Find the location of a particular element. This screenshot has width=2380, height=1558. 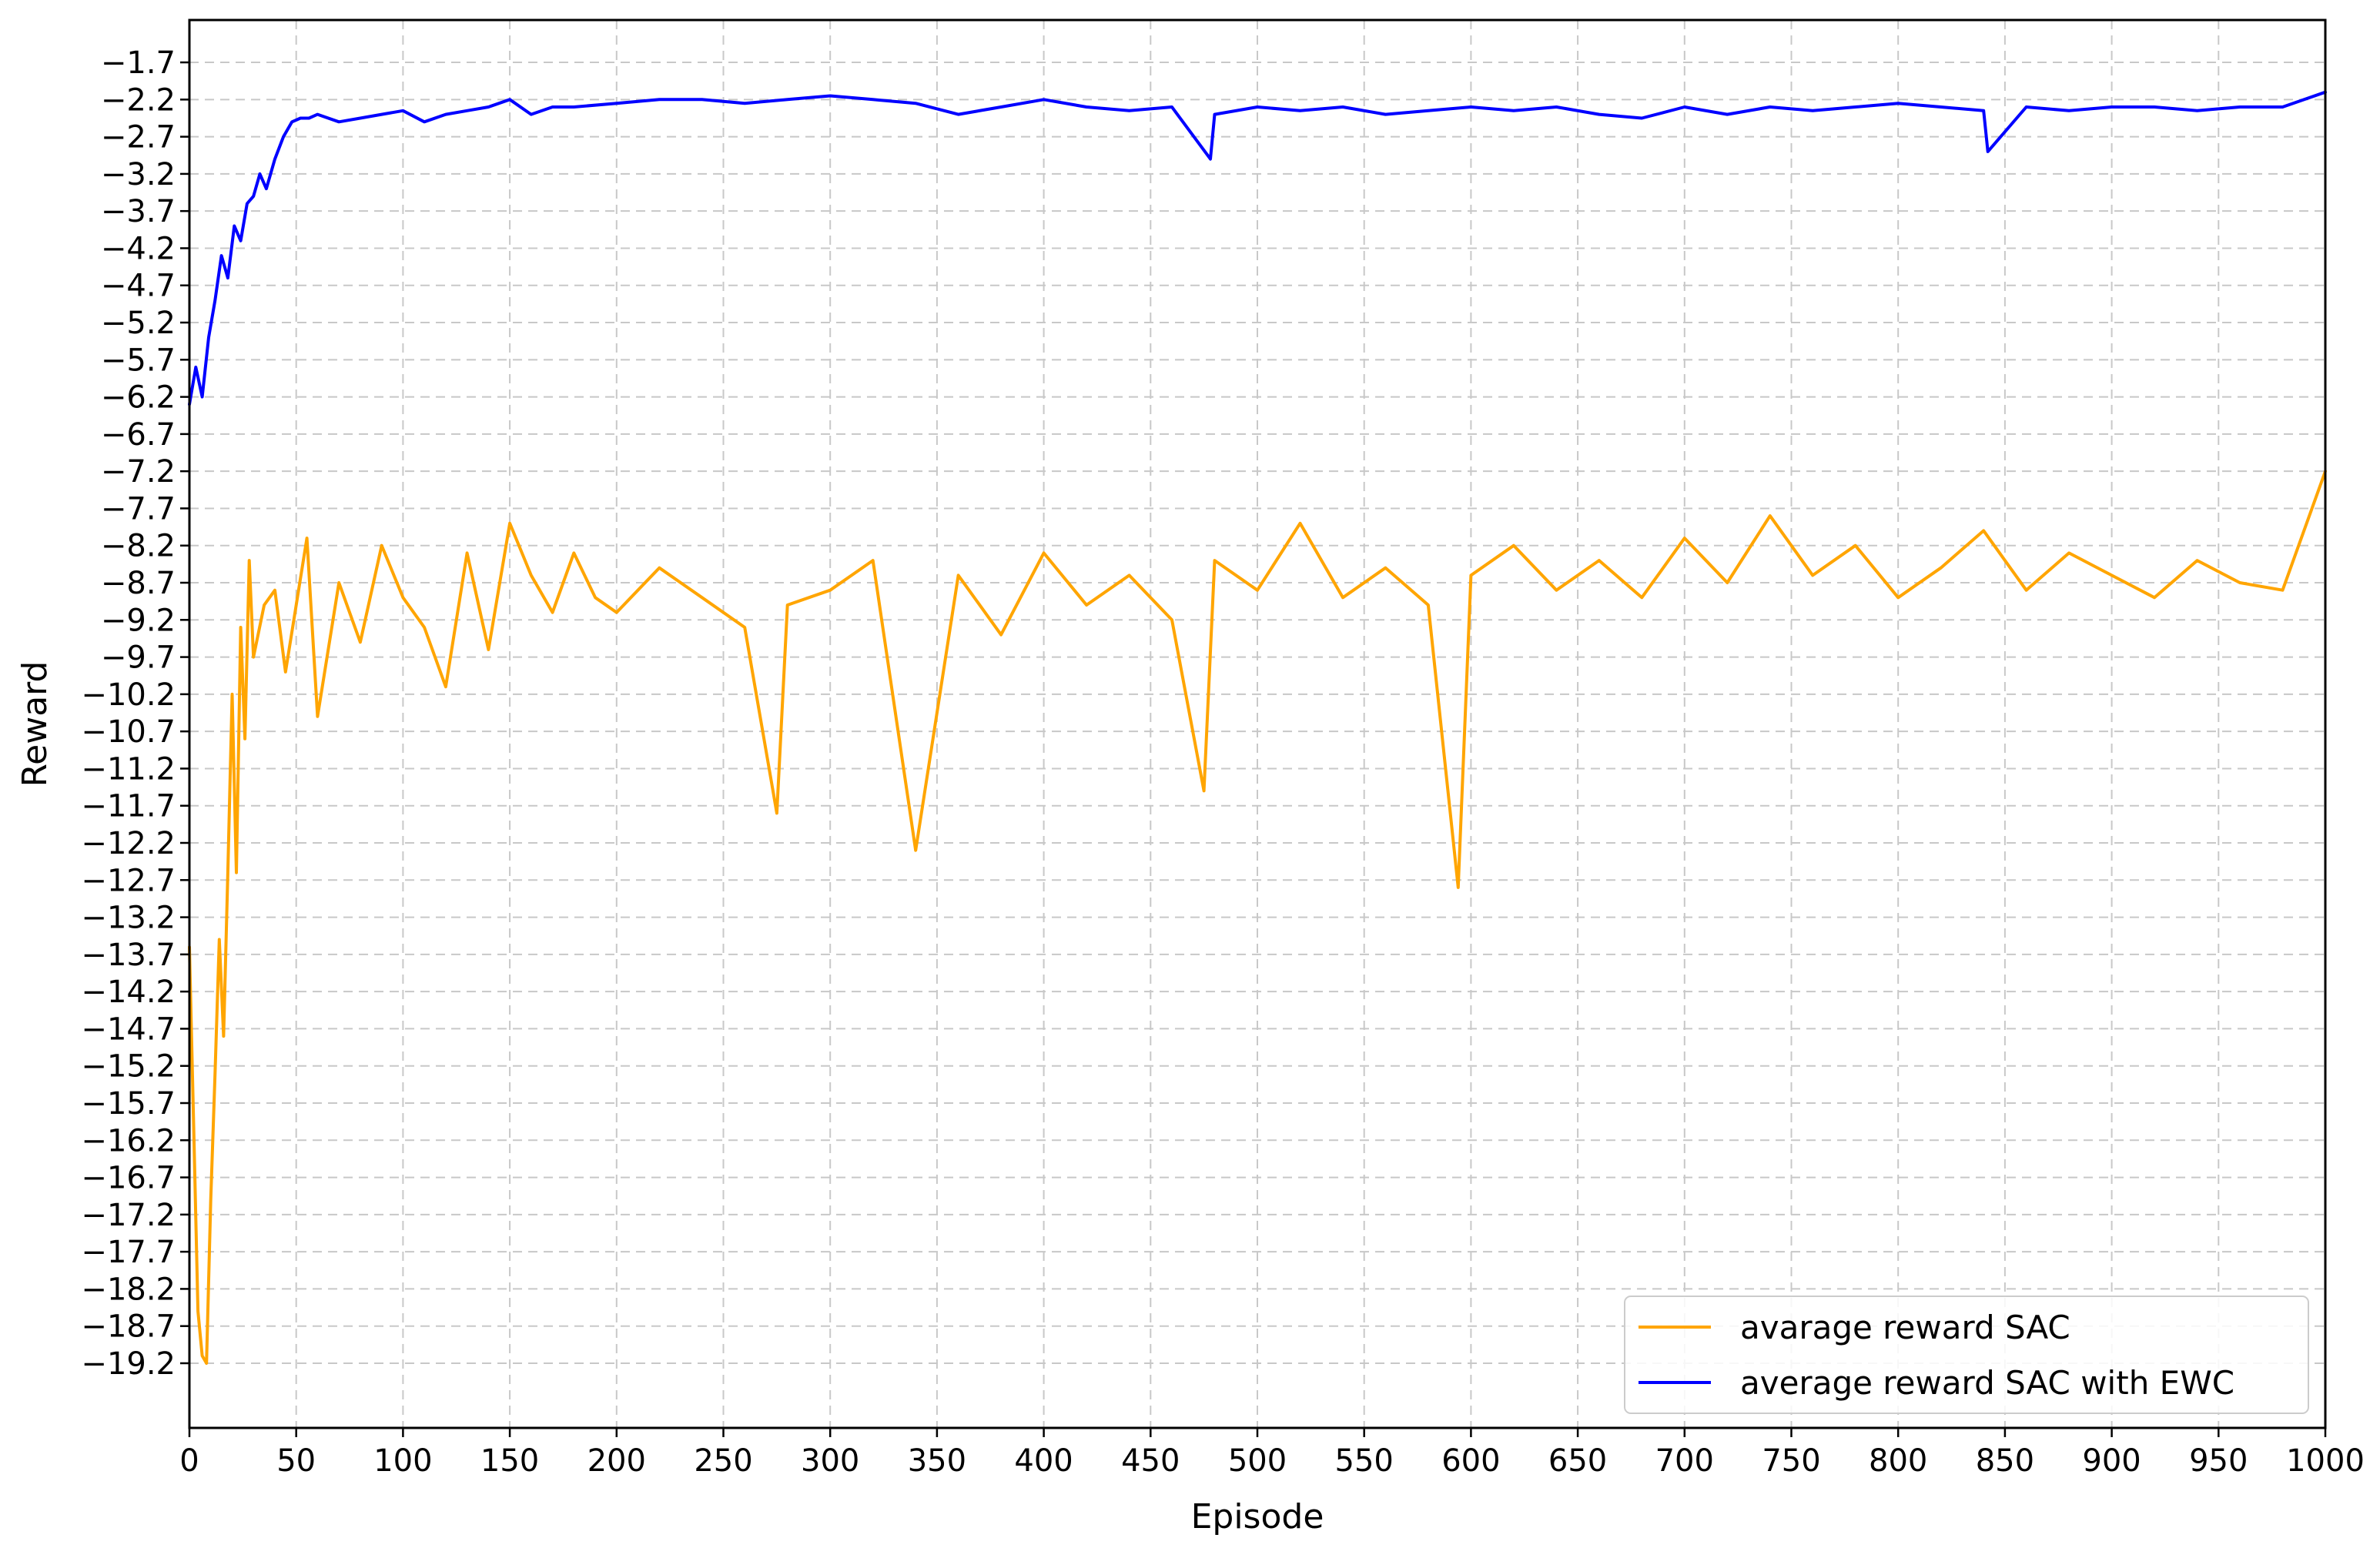

y-tick-label: −19.2 is located at coordinates (128, 1364).